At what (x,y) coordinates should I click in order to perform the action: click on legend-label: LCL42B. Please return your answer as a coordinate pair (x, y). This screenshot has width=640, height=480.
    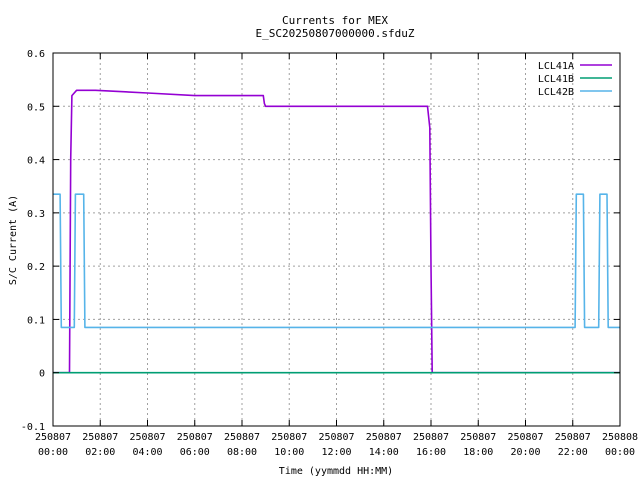
    Looking at the image, I should click on (556, 92).